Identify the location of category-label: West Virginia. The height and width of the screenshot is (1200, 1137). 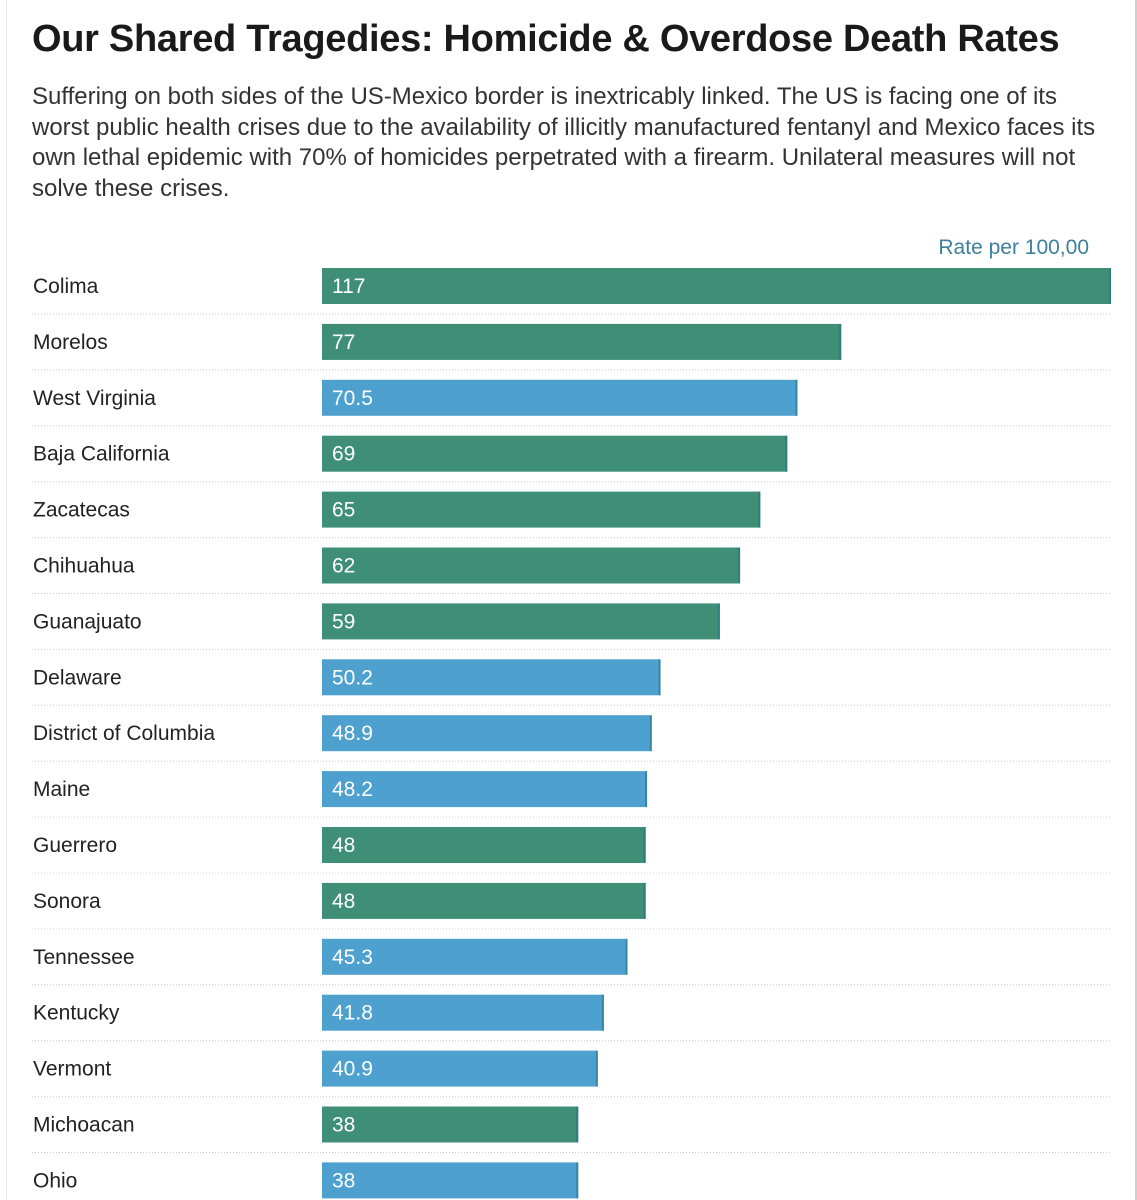
(94, 398).